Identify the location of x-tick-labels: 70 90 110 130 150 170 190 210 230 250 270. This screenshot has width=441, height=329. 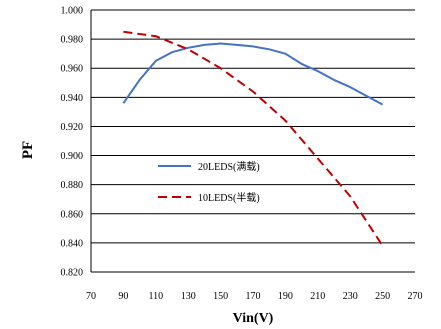
(254, 296).